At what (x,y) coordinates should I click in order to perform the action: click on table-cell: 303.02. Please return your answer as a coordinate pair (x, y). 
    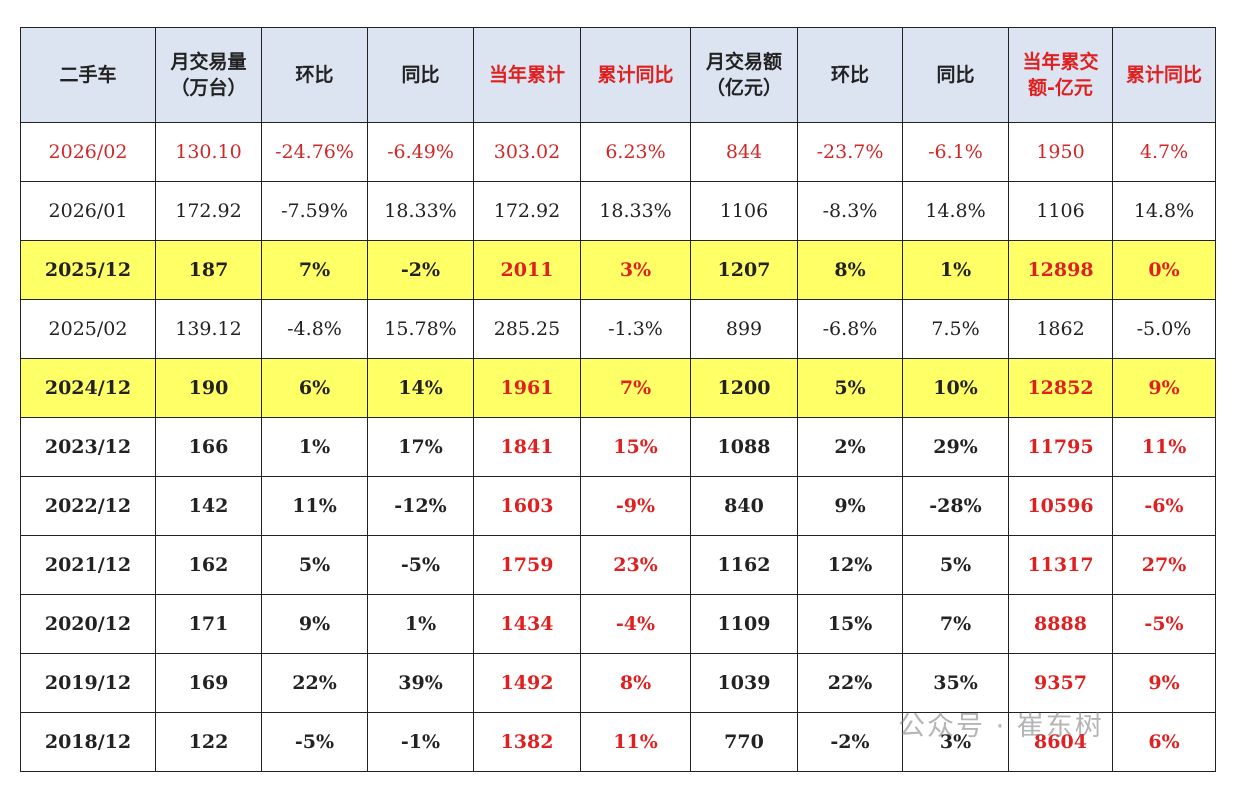
    Looking at the image, I should click on (527, 152).